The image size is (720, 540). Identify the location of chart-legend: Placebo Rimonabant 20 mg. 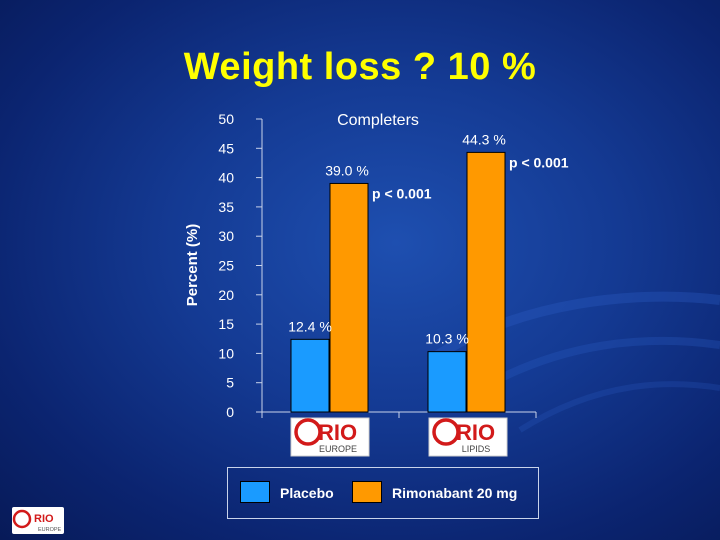
(383, 493).